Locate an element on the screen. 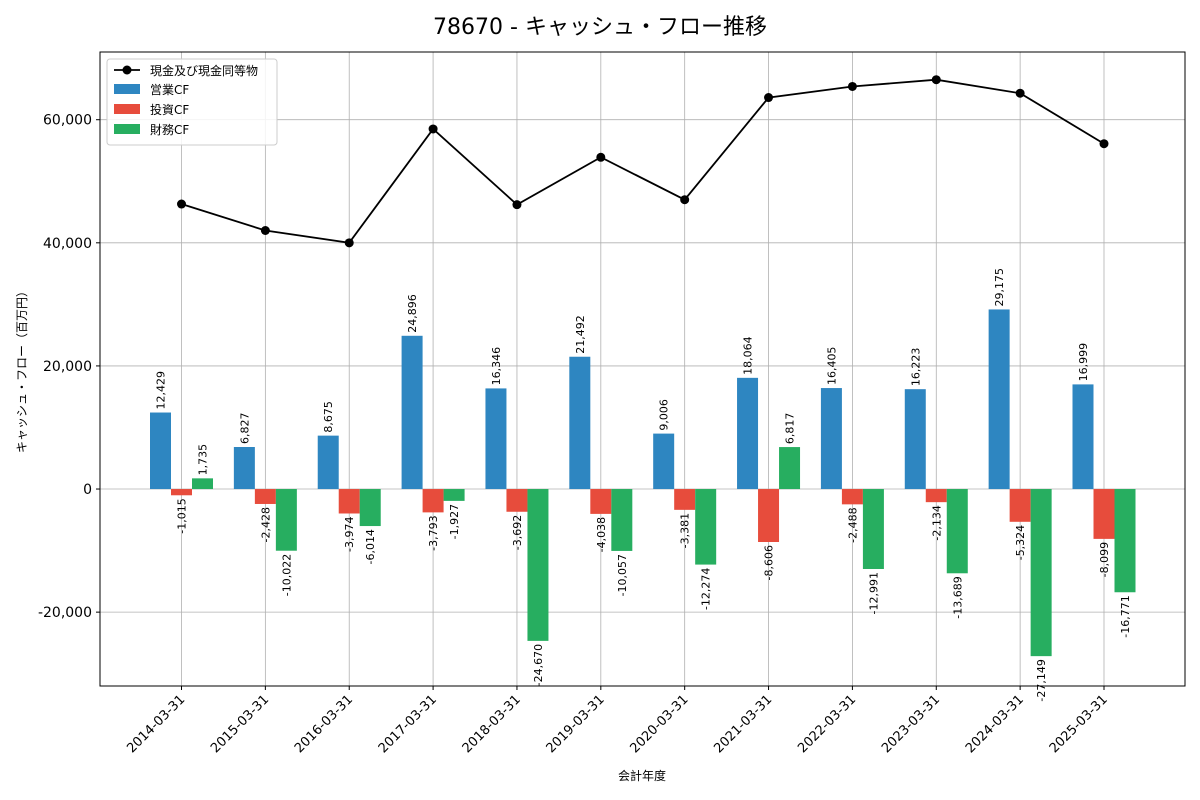 The height and width of the screenshot is (800, 1200). bar-value-label: 16,346 is located at coordinates (496, 366).